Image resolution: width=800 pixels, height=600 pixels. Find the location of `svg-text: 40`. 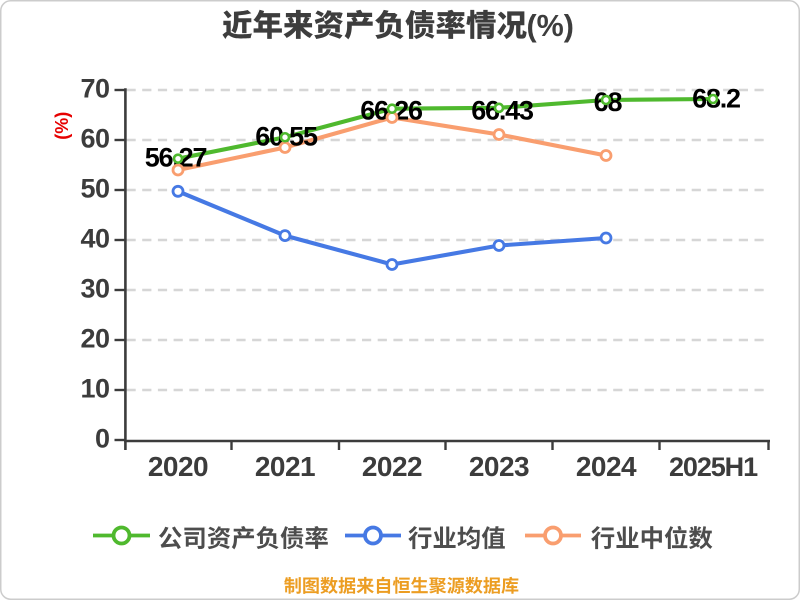

svg-text: 40 is located at coordinates (94, 238).